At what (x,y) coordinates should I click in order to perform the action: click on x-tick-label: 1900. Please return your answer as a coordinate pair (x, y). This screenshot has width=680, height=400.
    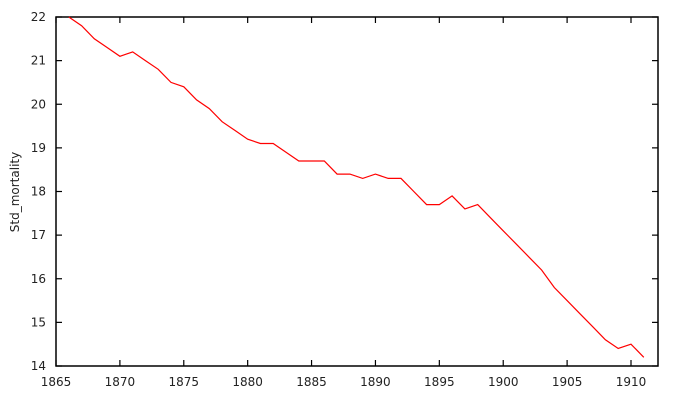
    Looking at the image, I should click on (503, 382).